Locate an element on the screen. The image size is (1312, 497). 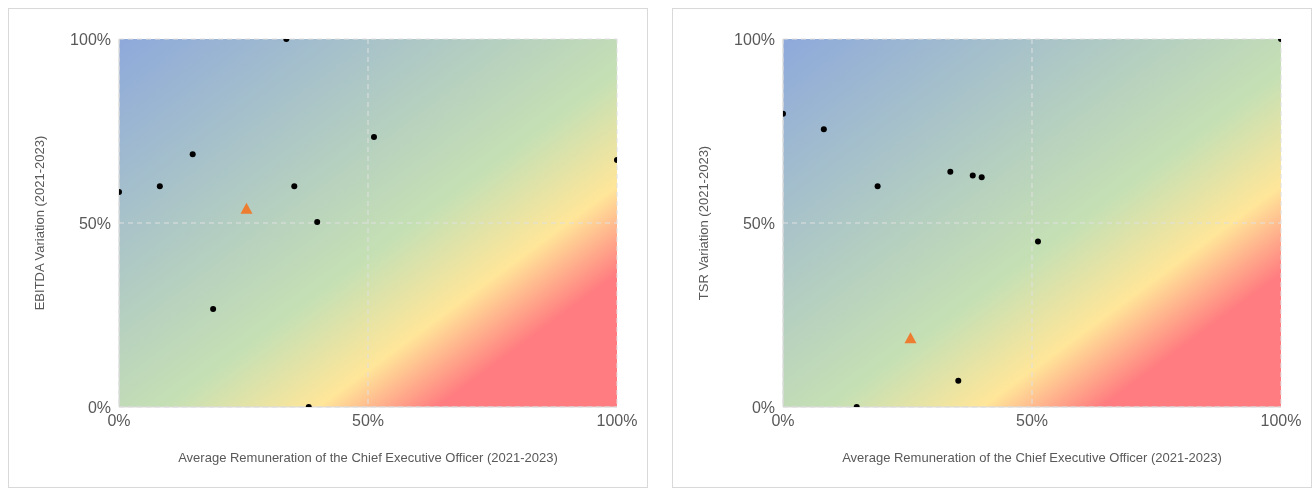
y-axis-title: TSR Variation (2021-2023) is located at coordinates (703, 223).